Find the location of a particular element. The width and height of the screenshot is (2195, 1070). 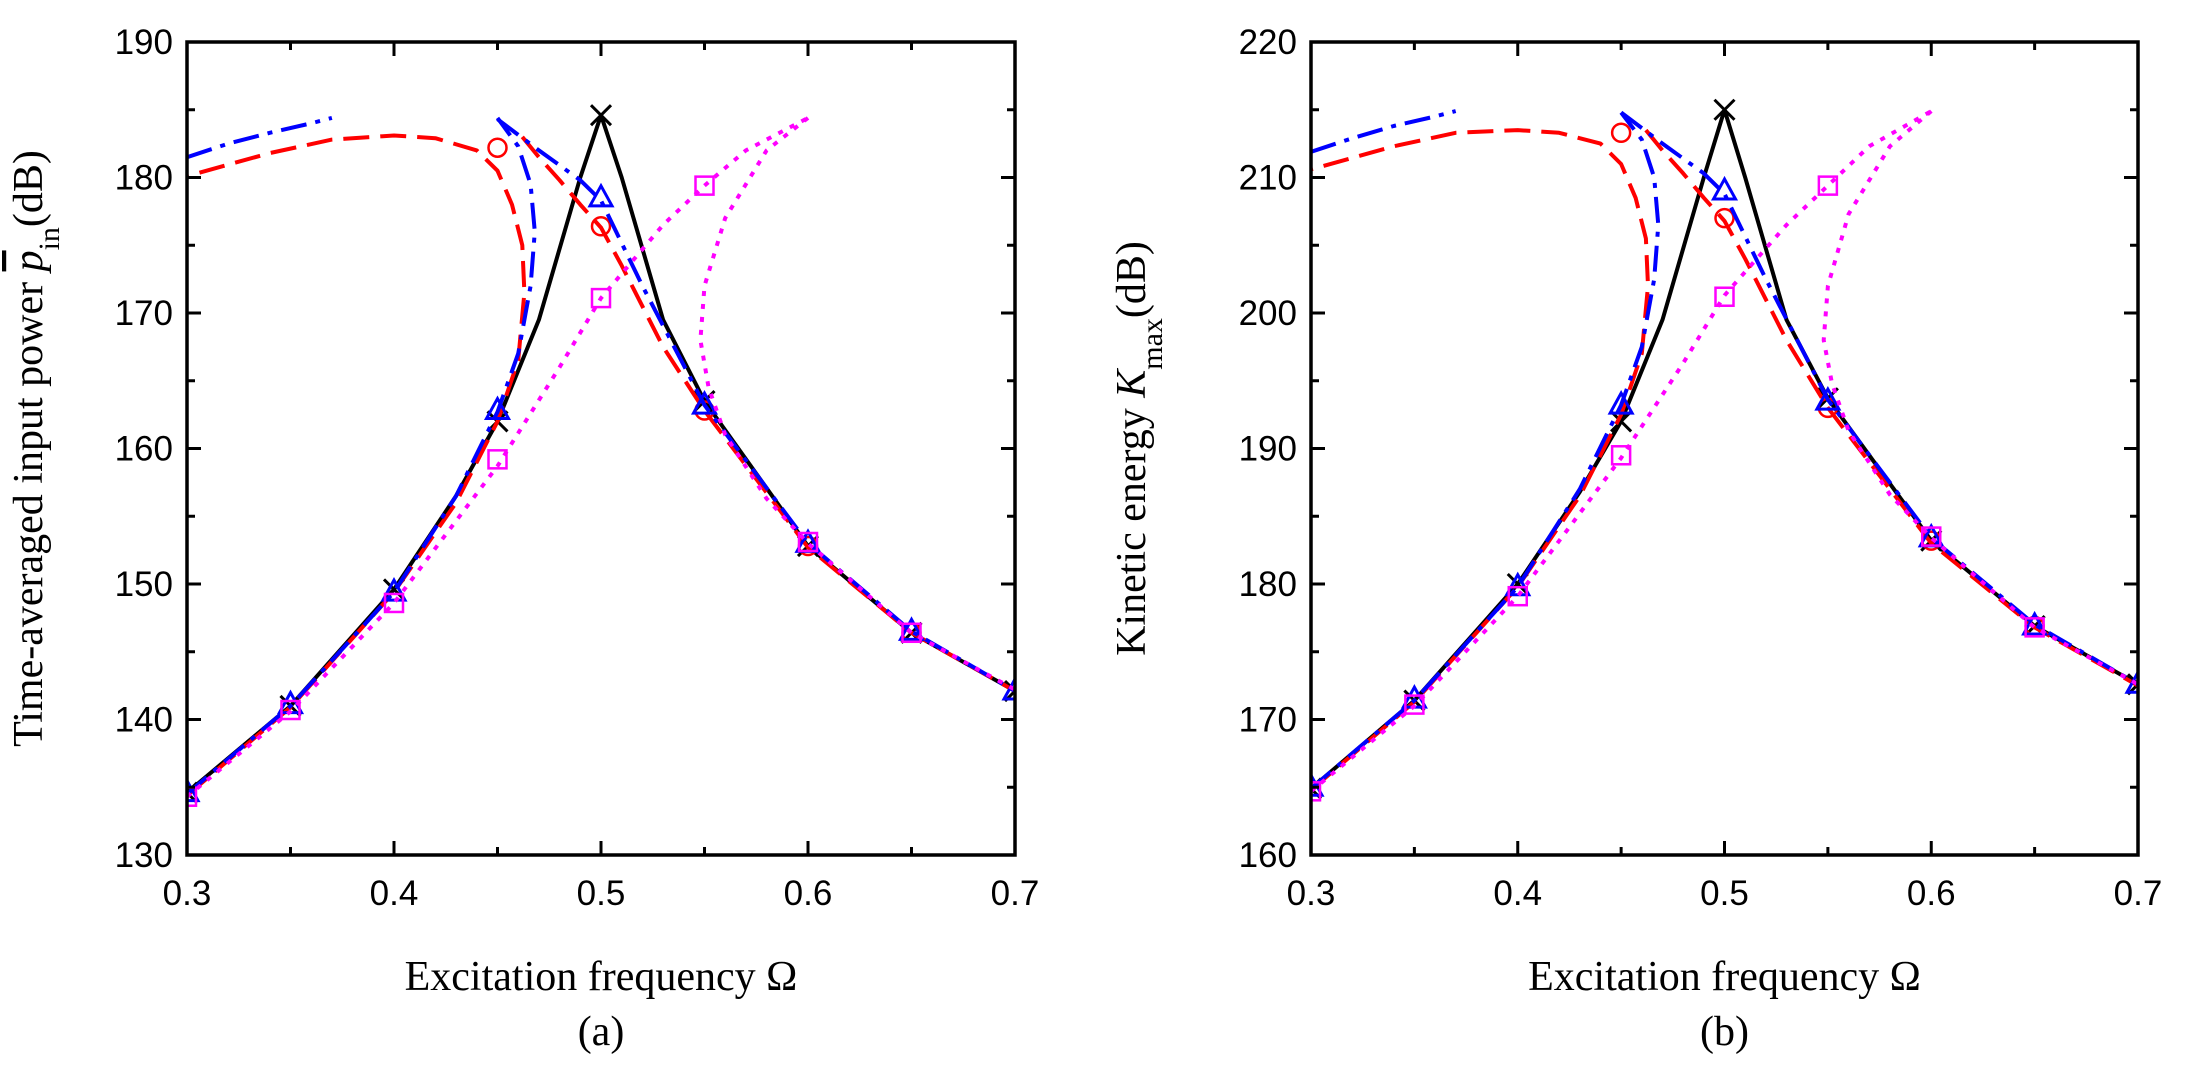

y-axis-title: Time-averaged input power pin(dB) is located at coordinates (36, 448).